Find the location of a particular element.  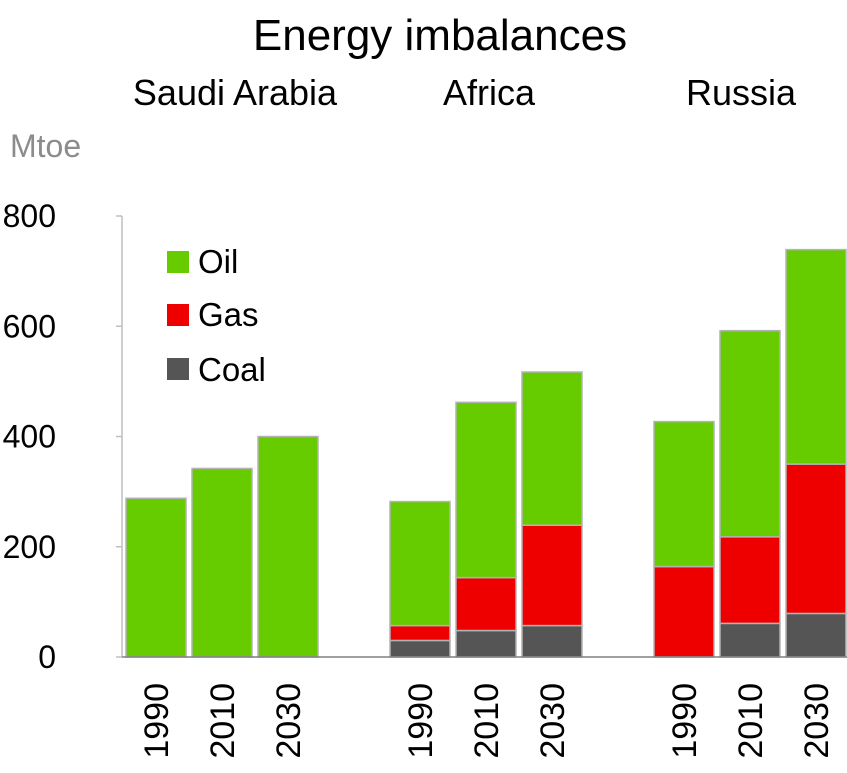

group-label-africa: Africa is located at coordinates (489, 92).